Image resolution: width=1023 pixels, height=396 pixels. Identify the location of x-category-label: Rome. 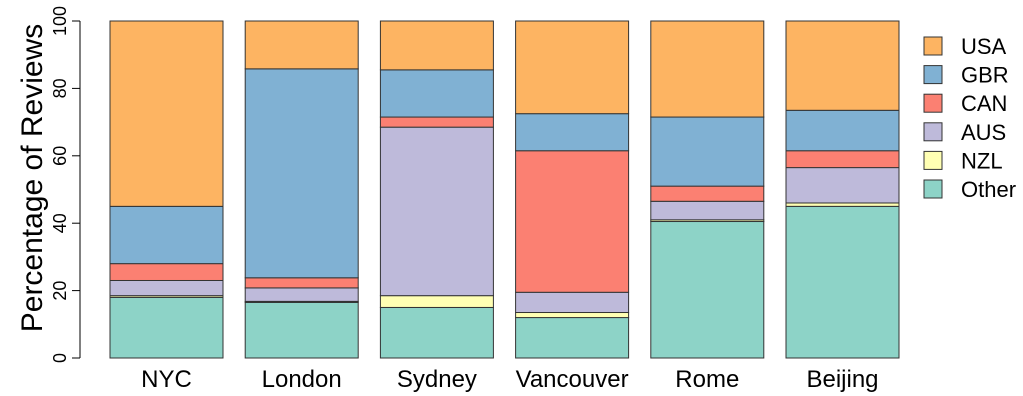
(707, 379).